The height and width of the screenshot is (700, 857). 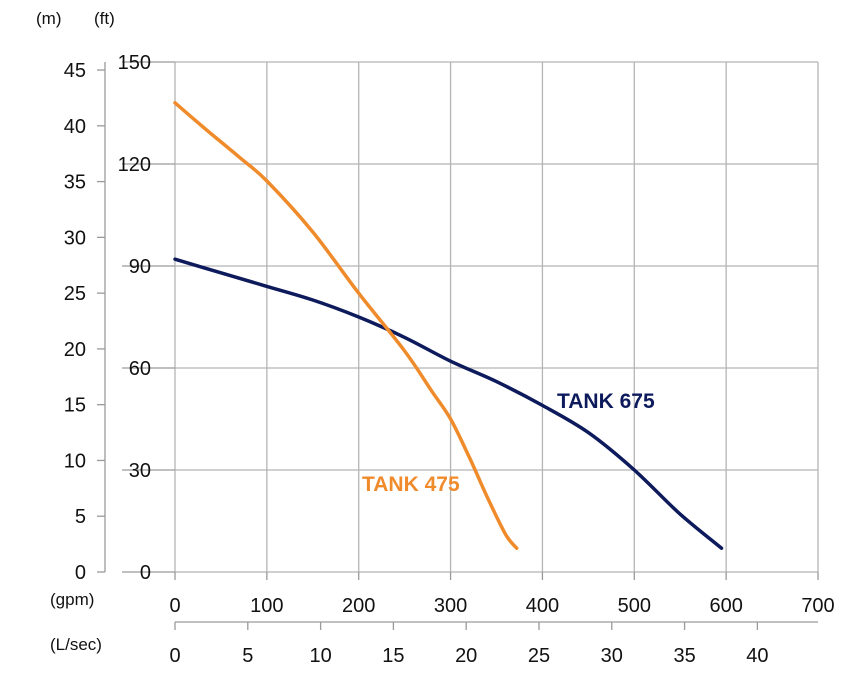 What do you see at coordinates (80, 517) in the screenshot?
I see `y-m-tick-label: 5` at bounding box center [80, 517].